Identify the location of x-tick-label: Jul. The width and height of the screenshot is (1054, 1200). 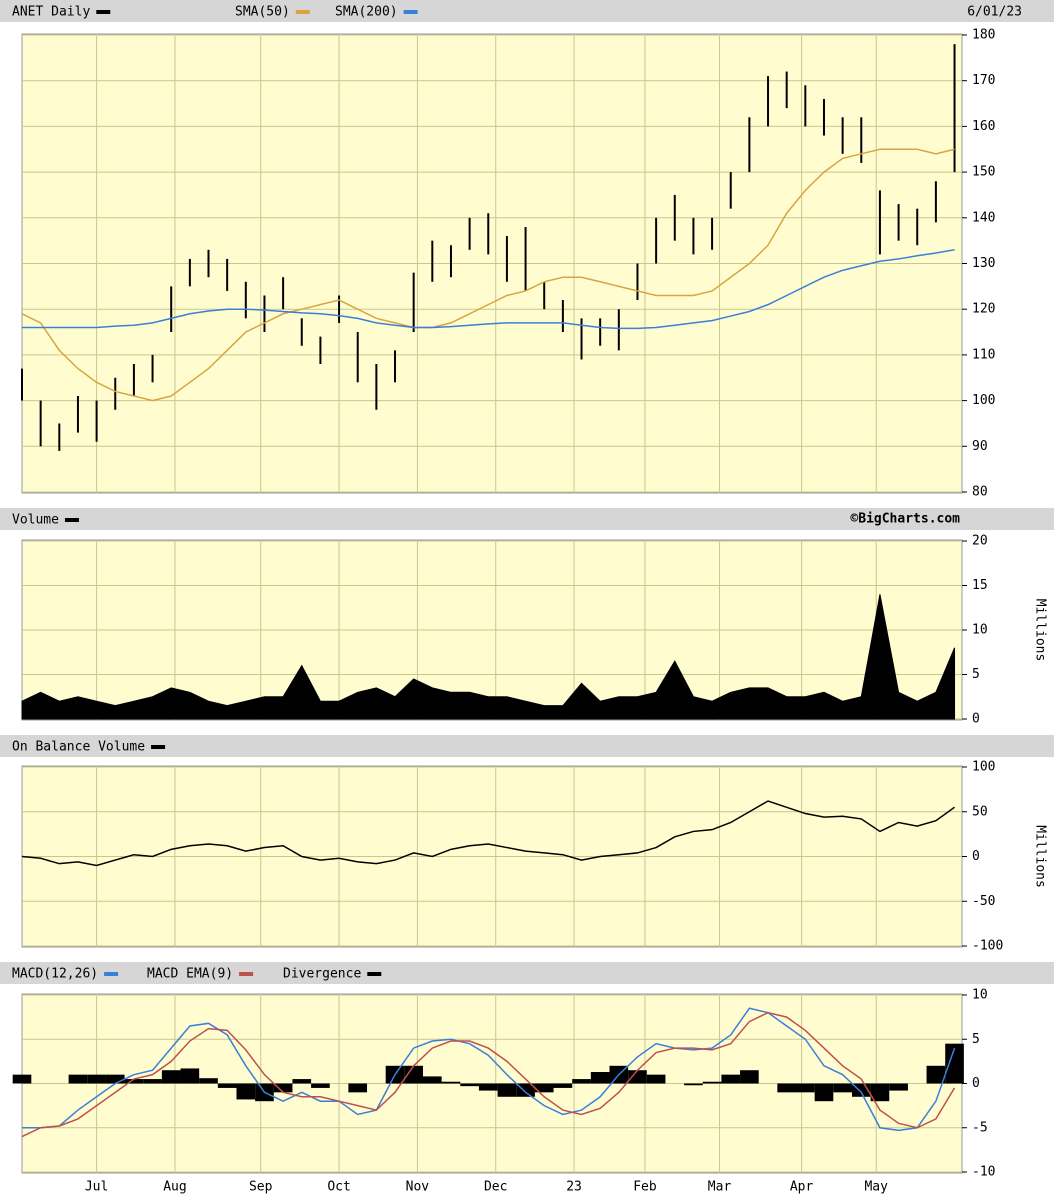
(96, 1187).